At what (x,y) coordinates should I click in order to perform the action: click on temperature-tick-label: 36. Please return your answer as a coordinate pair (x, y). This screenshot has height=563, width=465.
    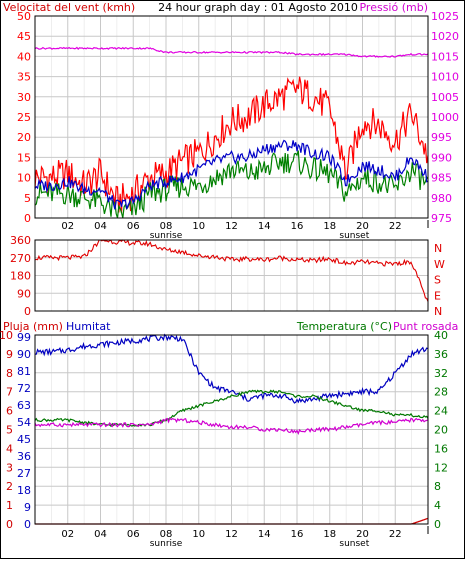
    Looking at the image, I should click on (441, 354).